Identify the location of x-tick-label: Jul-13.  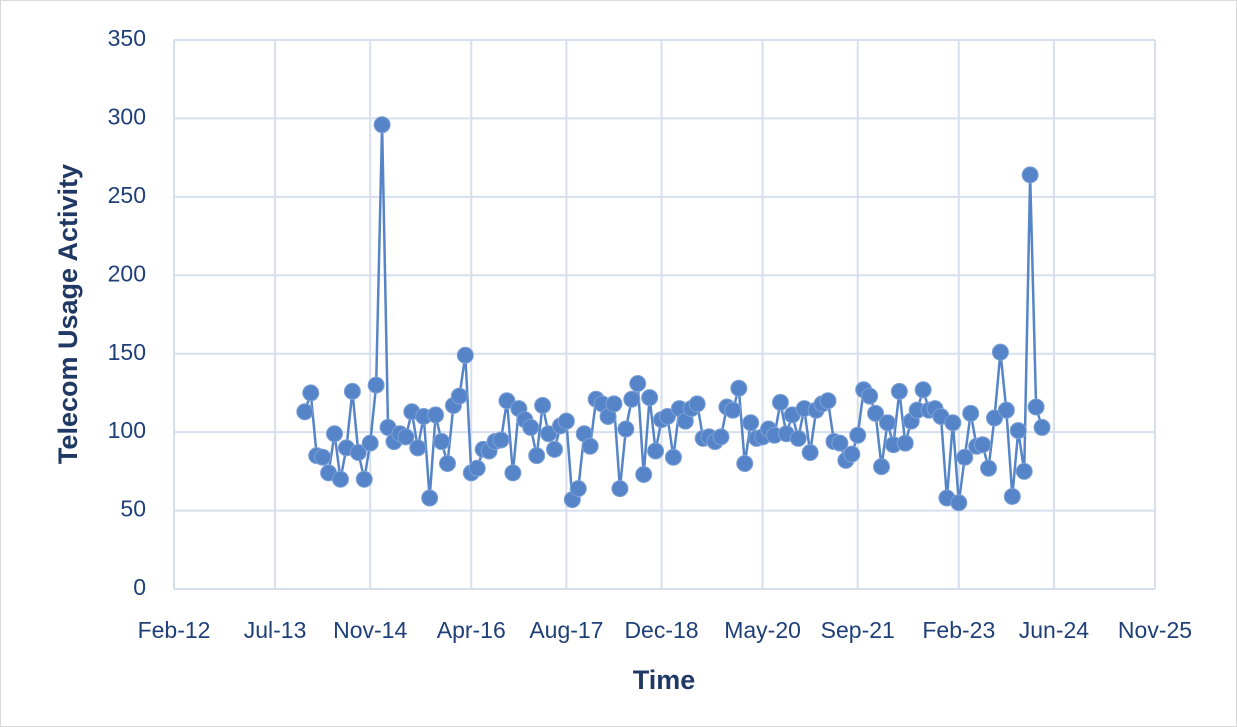
(275, 630).